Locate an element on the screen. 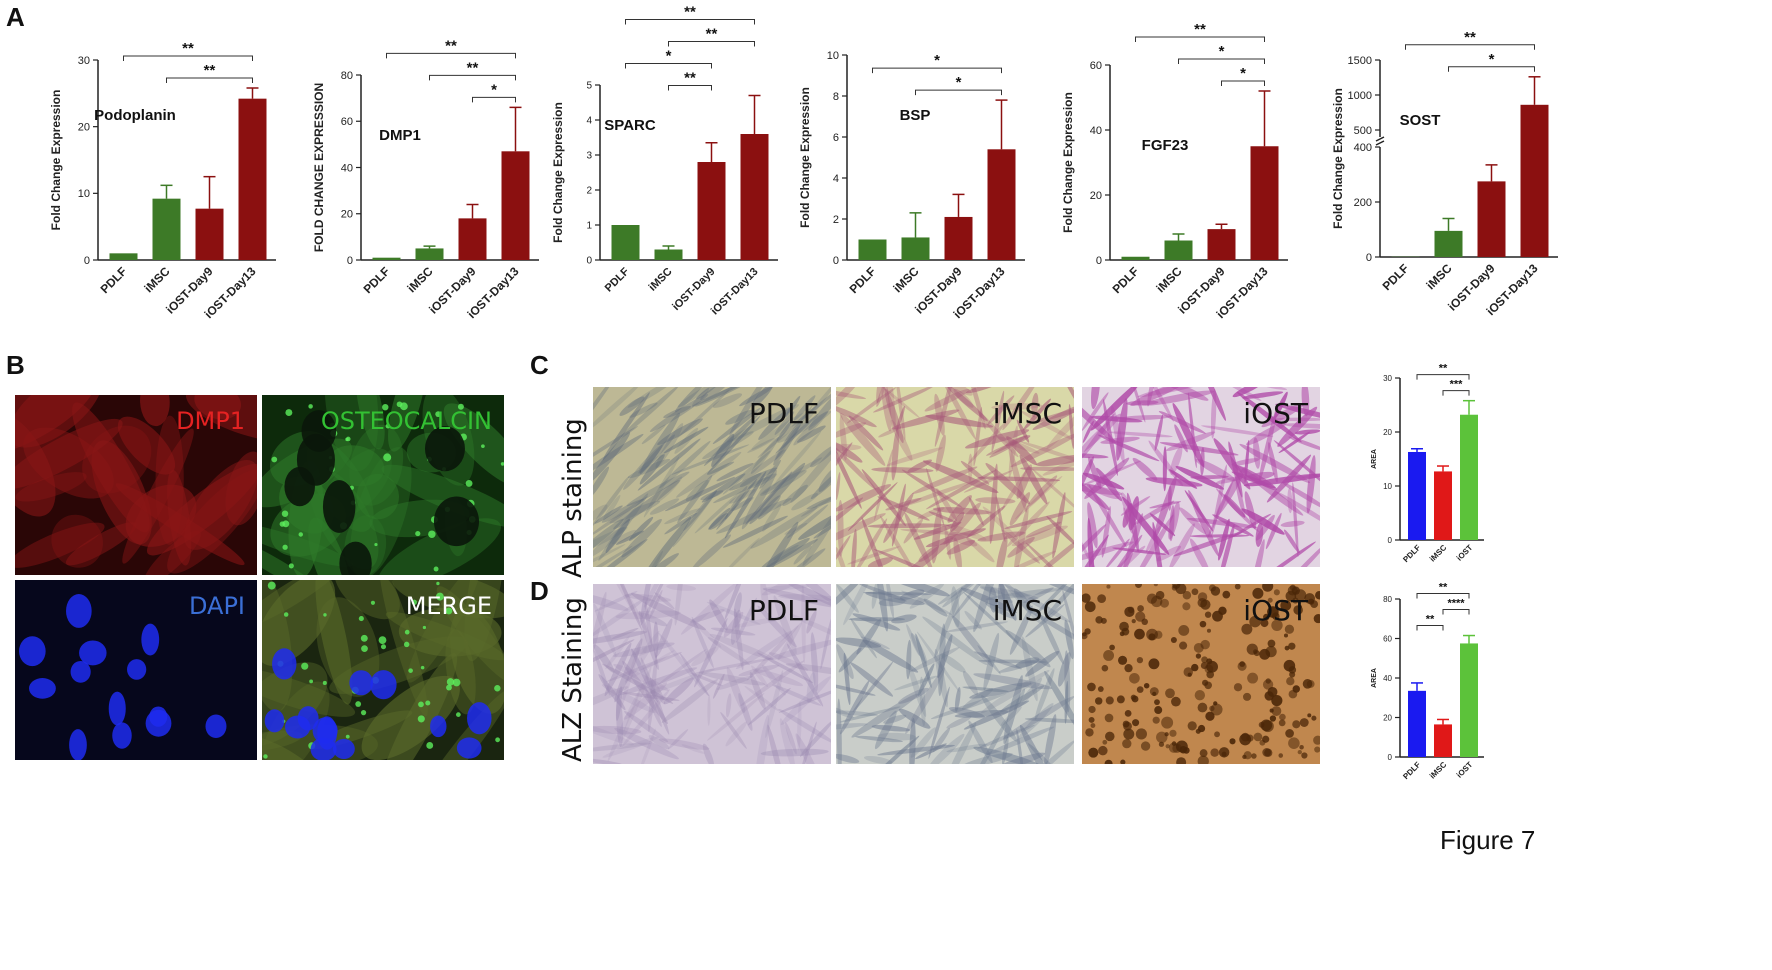 The image size is (1772, 970). y-tick-label: 1 is located at coordinates (589, 226).